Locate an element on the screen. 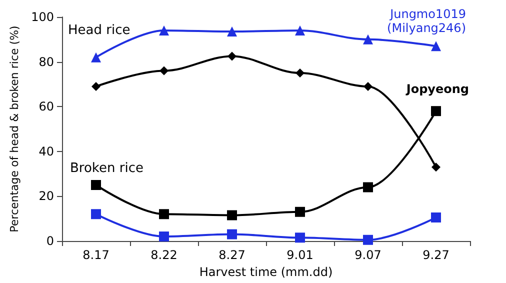 The height and width of the screenshot is (283, 506). y-tick-label: 40 is located at coordinates (46, 151).